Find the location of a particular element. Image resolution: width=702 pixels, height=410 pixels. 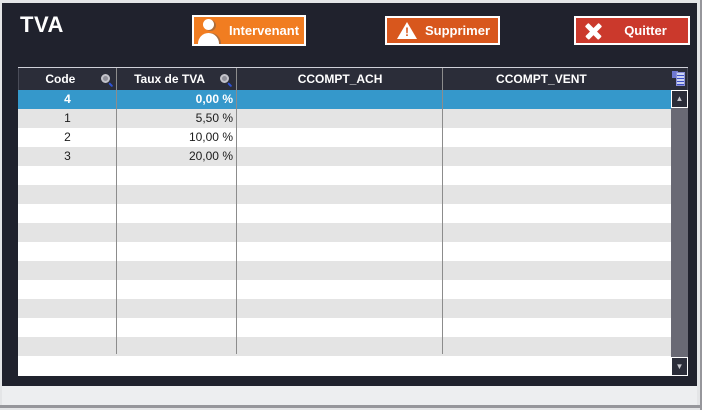

person-icon is located at coordinates (209, 30).